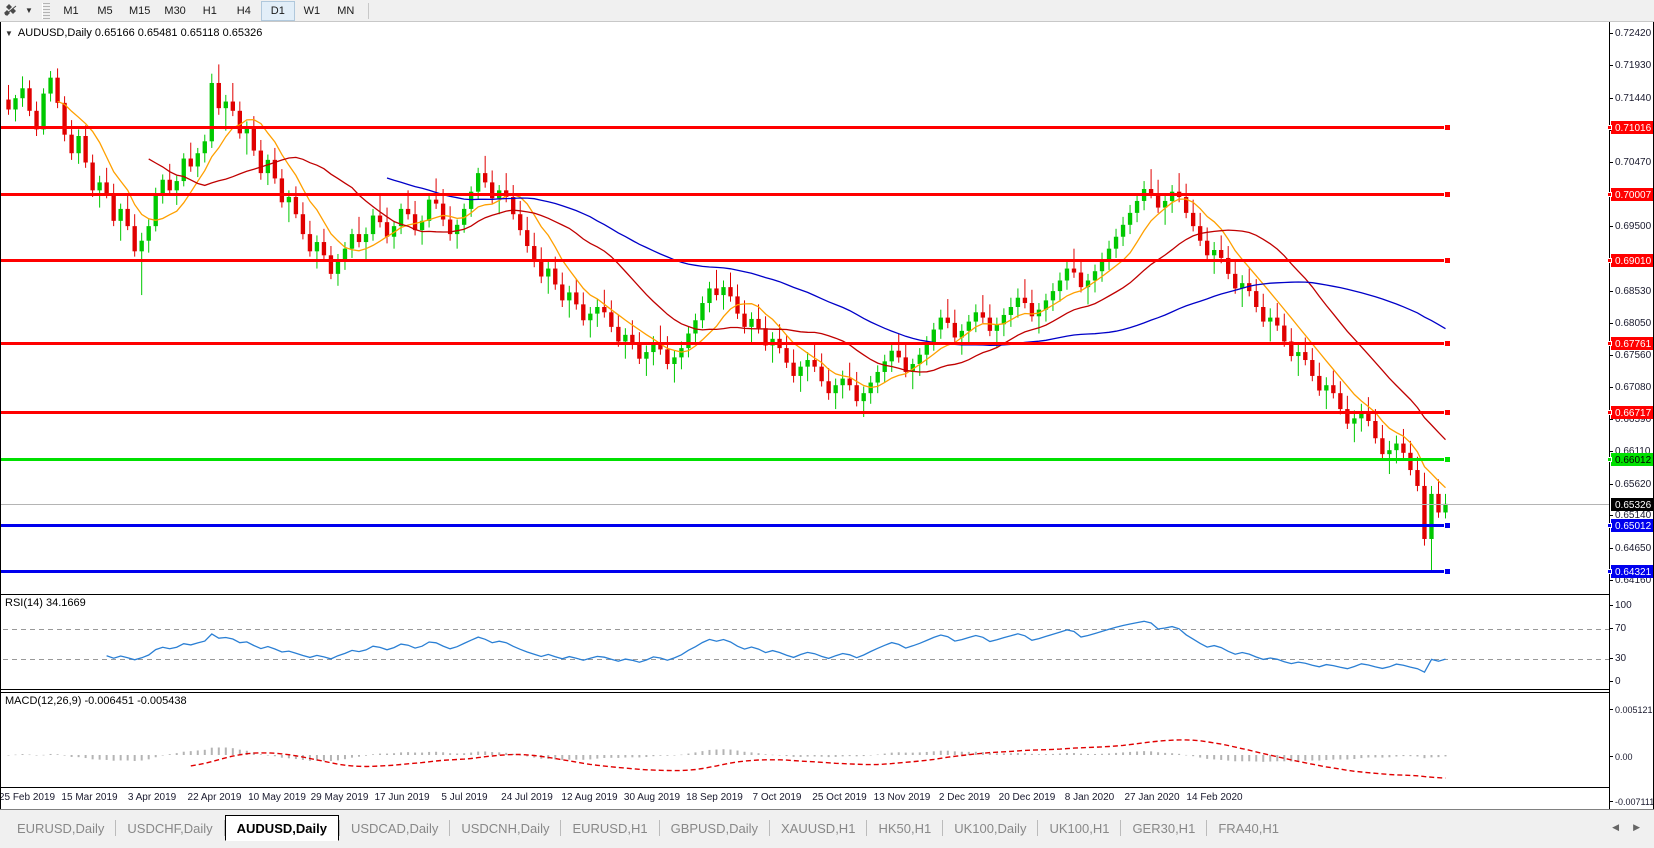 The height and width of the screenshot is (848, 1654). Describe the element at coordinates (1630, 459) in the screenshot. I see `price-label-support: 0.66012` at that location.